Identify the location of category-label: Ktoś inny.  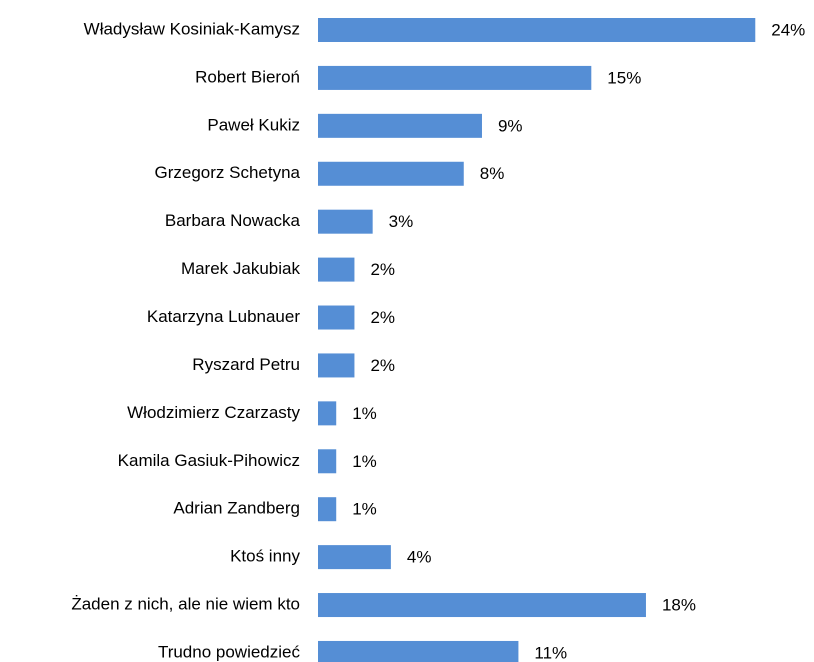
(265, 556).